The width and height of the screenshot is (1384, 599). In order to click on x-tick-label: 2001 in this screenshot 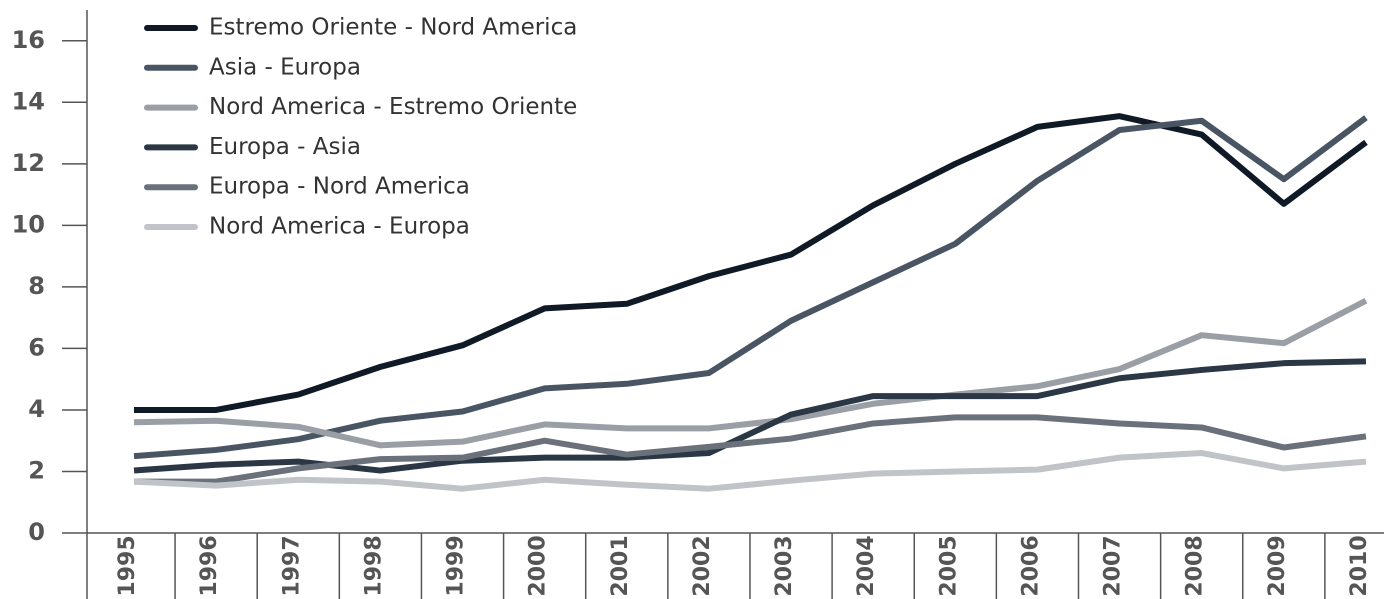, I will do `click(620, 565)`.